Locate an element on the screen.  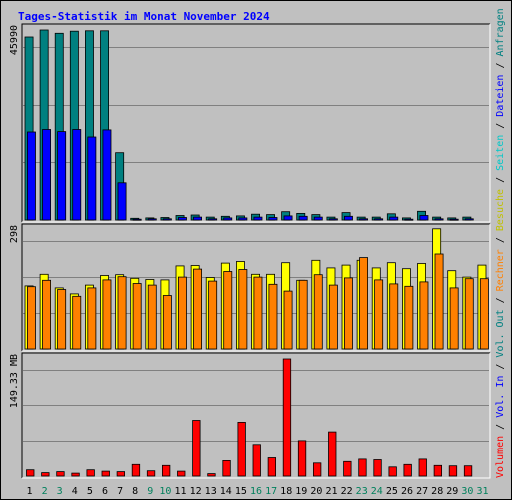
legend-item: Anfragen is located at coordinates (500, 32).